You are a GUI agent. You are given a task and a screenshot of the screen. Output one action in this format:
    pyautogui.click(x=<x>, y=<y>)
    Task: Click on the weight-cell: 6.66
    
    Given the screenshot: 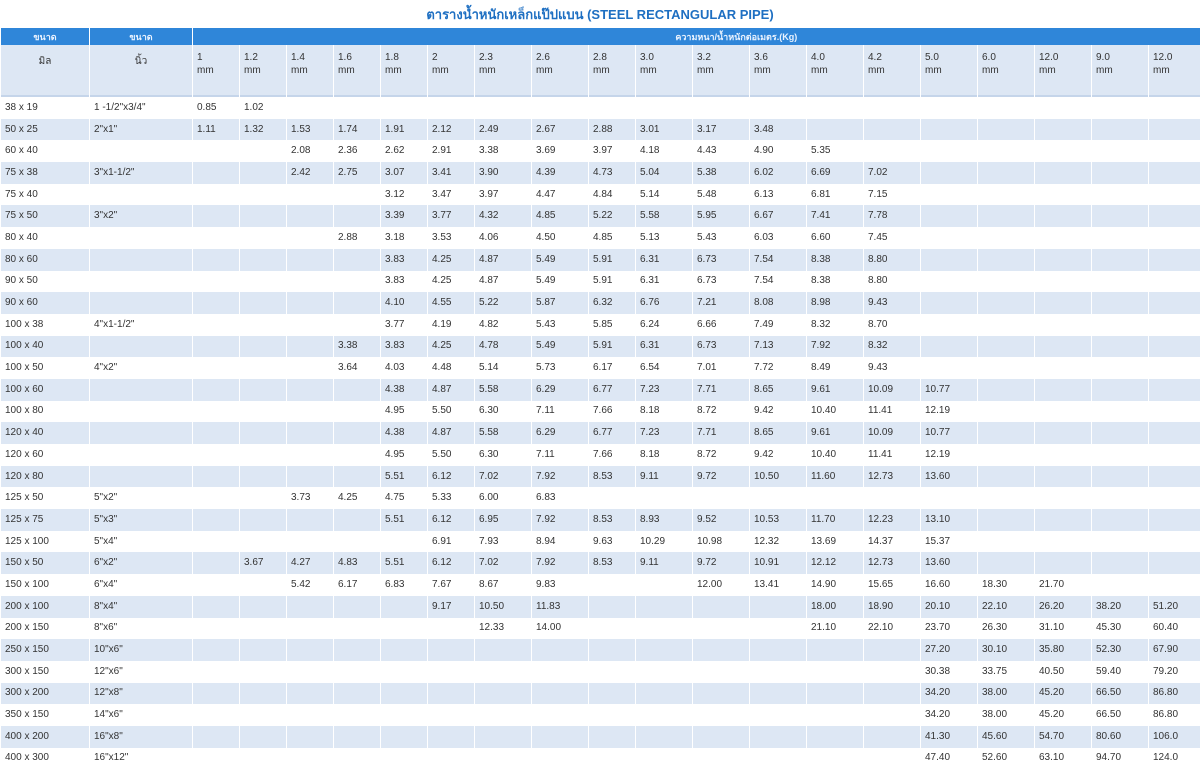 What is the action you would take?
    pyautogui.click(x=721, y=324)
    